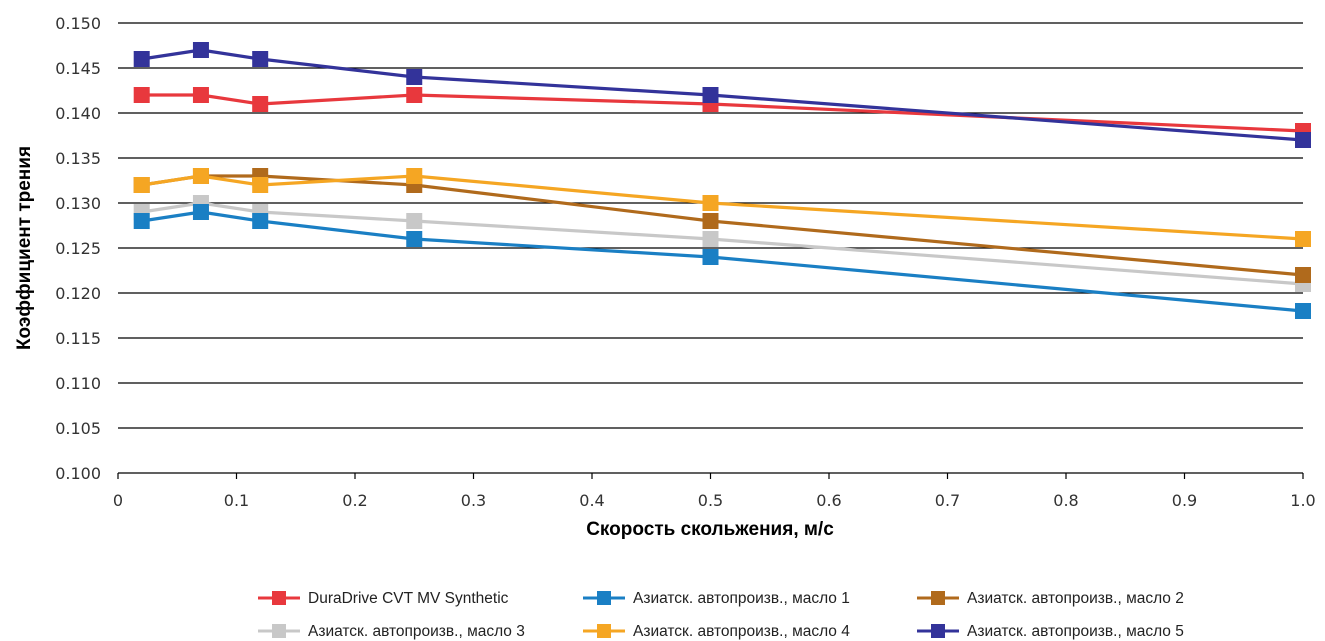 This screenshot has width=1325, height=641. What do you see at coordinates (947, 500) in the screenshot?
I see `x-tick-label: 0.7` at bounding box center [947, 500].